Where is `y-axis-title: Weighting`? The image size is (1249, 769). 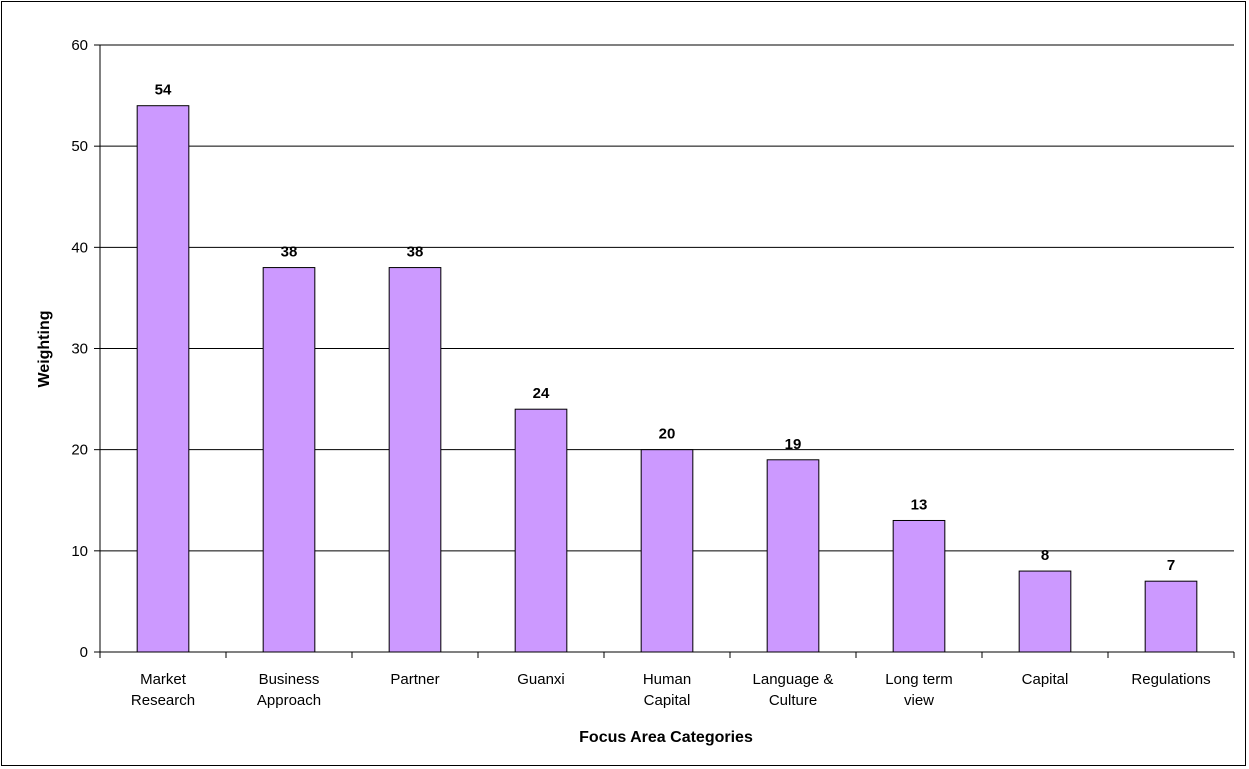 y-axis-title: Weighting is located at coordinates (44, 348).